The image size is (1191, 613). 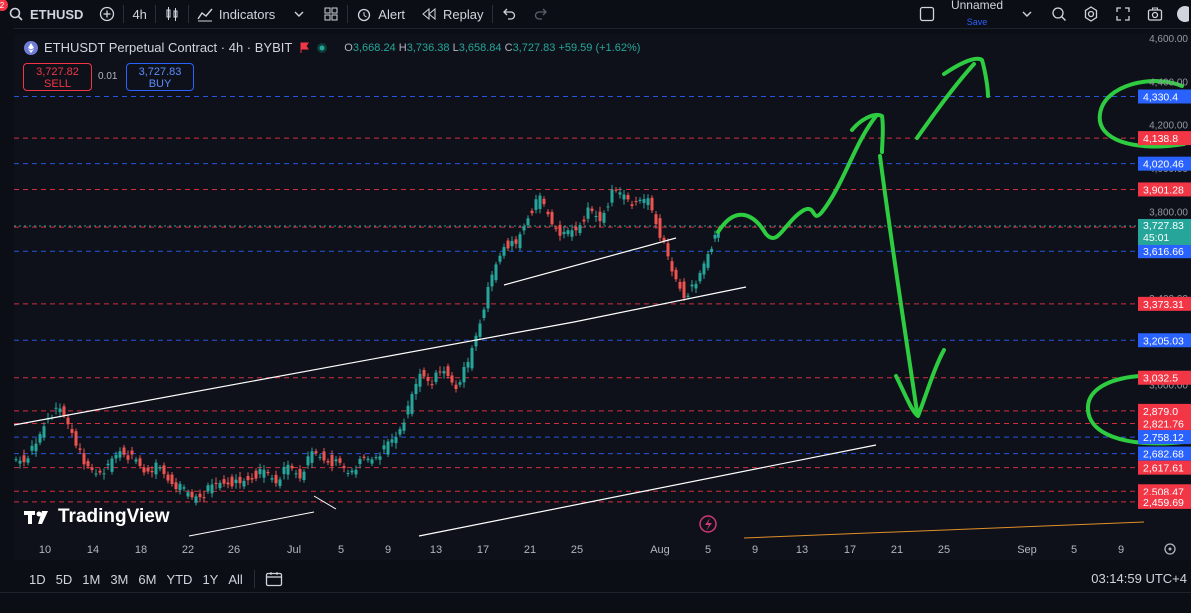 I want to click on camera-icon, so click(x=1155, y=14).